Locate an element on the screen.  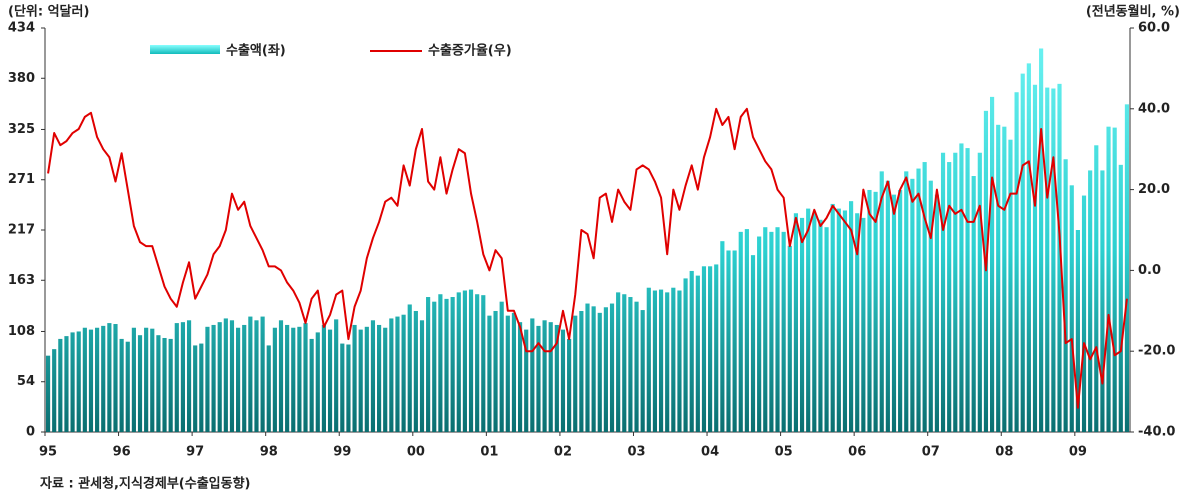
y2-tick-label: 0.0 is located at coordinates (1149, 270).